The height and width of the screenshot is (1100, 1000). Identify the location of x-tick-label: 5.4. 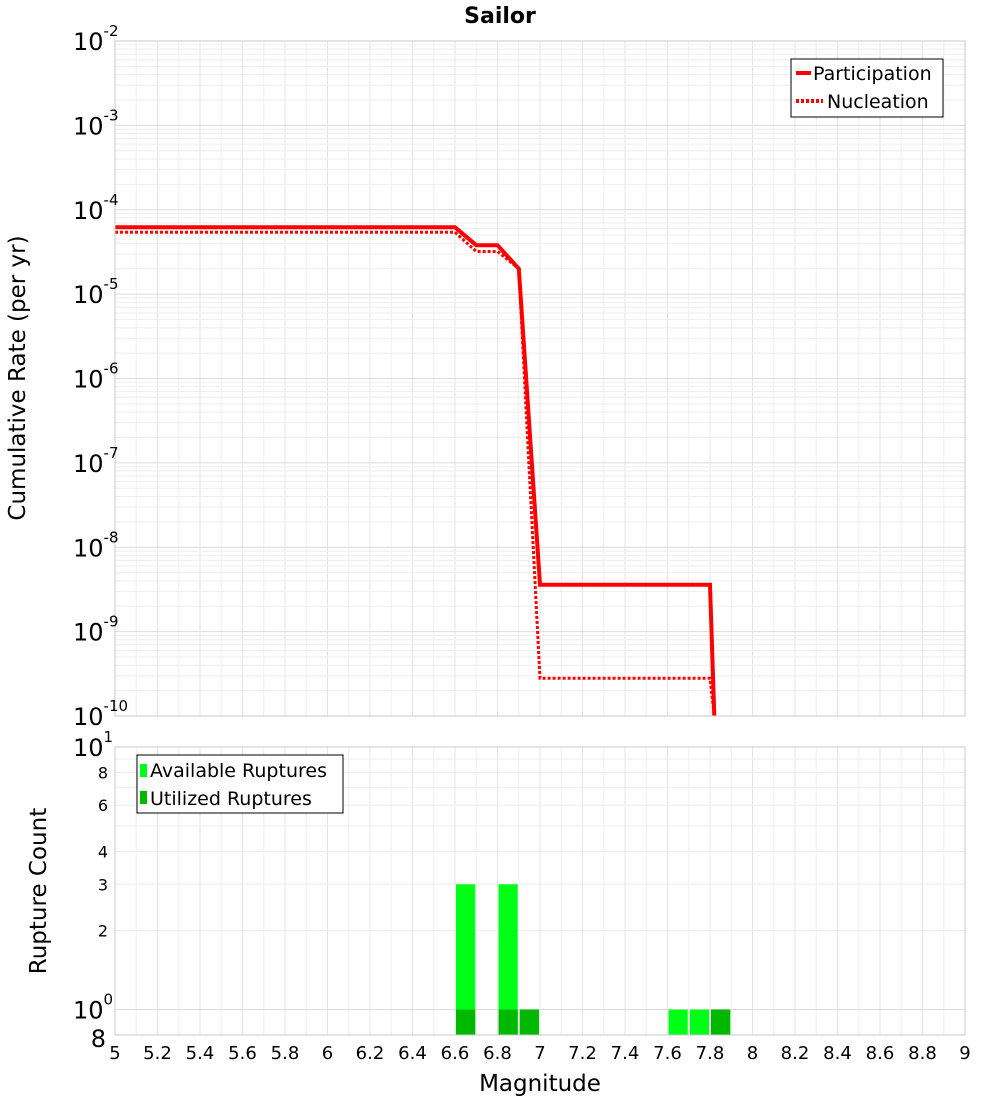
(200, 1053).